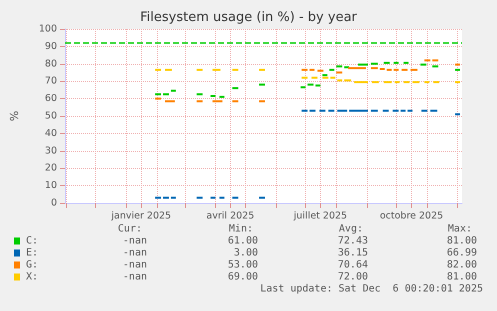 The height and width of the screenshot is (311, 497). Describe the element at coordinates (230, 216) in the screenshot. I see `x-tick-label: avril 2025` at that location.